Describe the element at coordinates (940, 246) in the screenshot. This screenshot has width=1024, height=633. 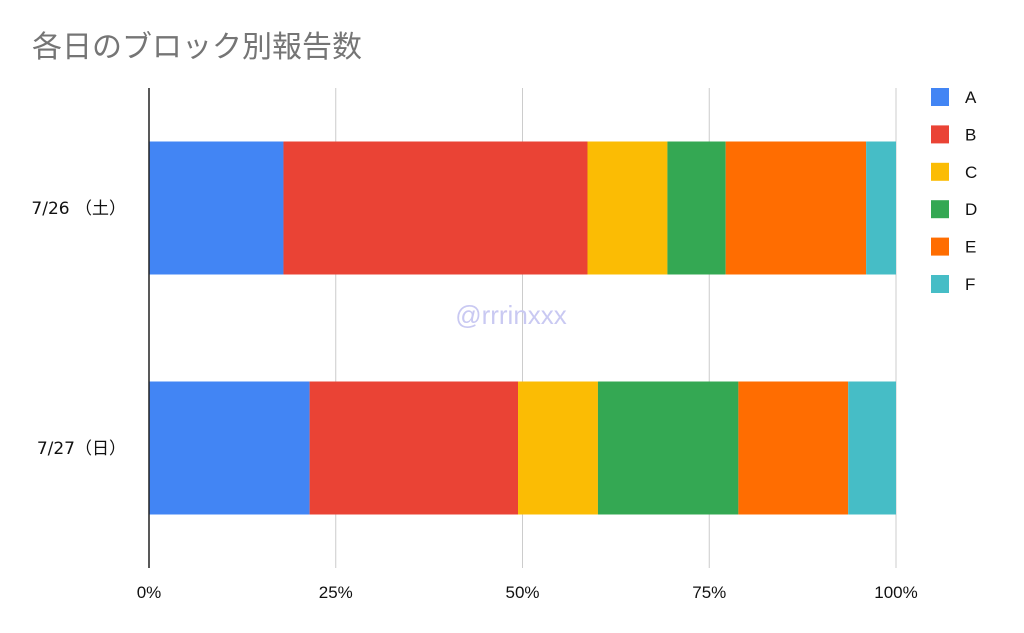
I see `legend-swatch-e` at that location.